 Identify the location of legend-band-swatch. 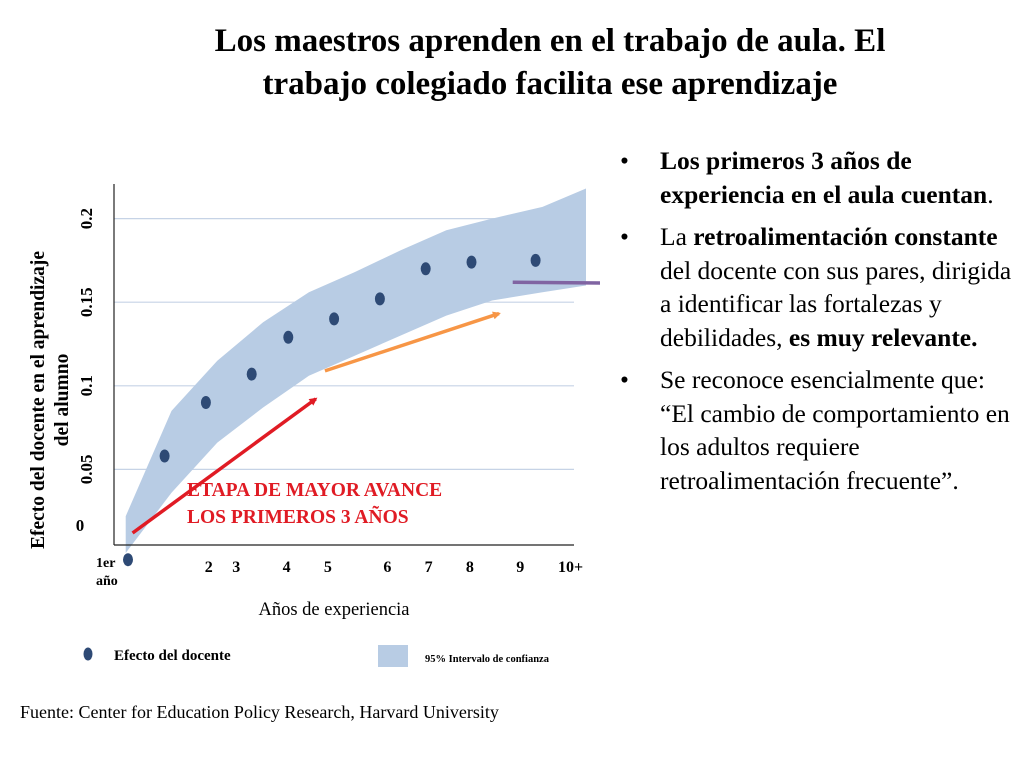
(393, 656).